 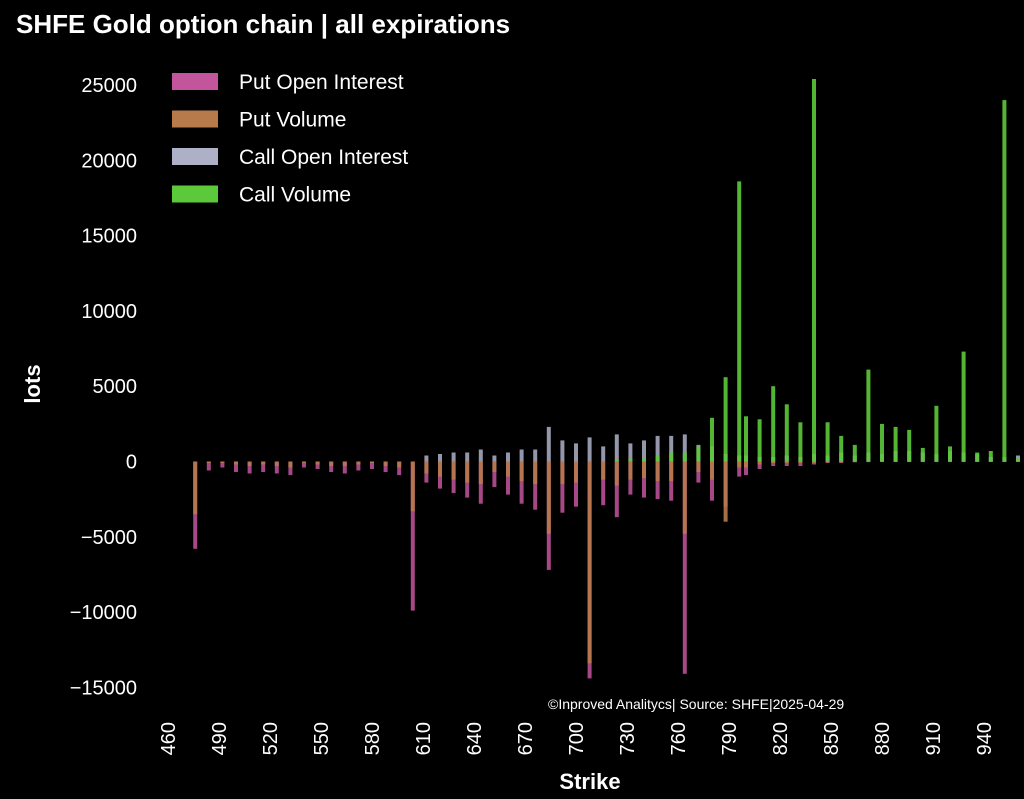 I want to click on y-tick-label: 0, so click(x=131, y=463).